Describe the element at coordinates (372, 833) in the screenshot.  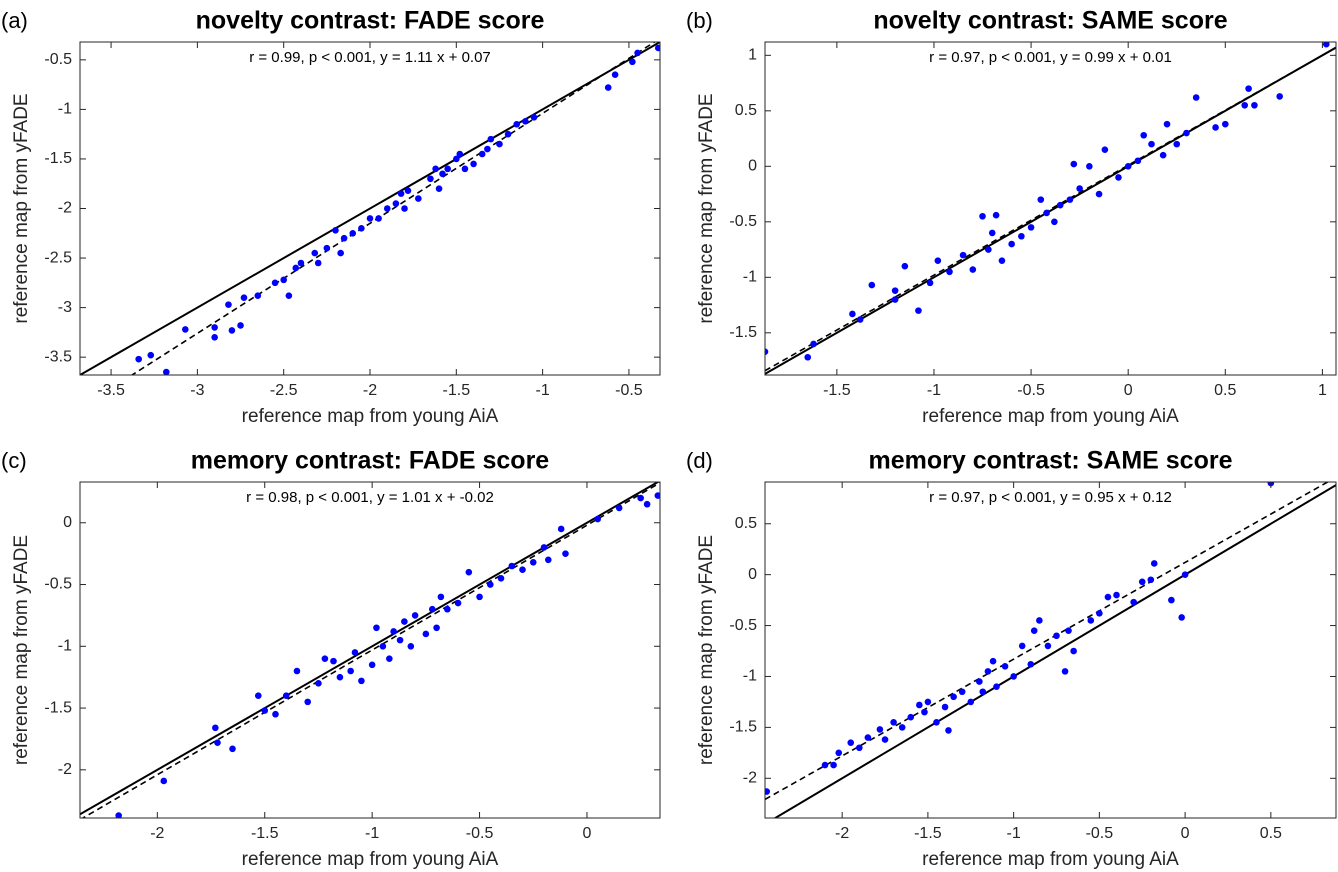
I see `x-tick-label: -1` at that location.